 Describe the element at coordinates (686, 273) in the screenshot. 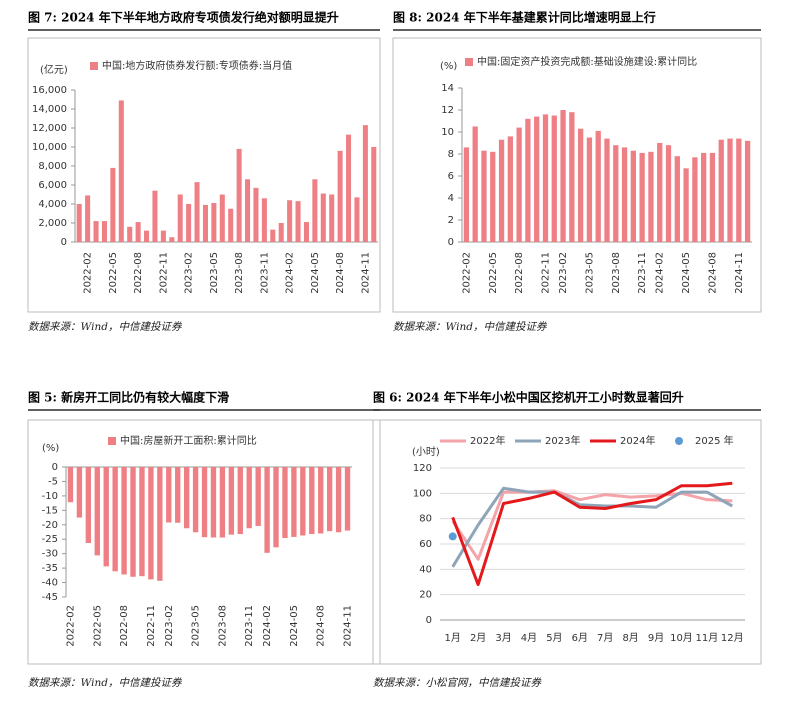

I see `x-tick-label: 2024-05` at that location.